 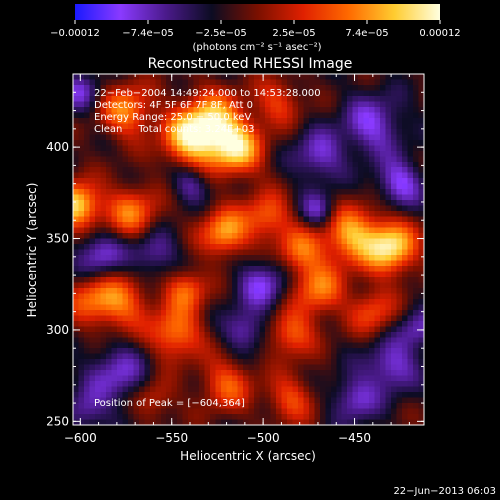 I want to click on x-axis-label: Heliocentric X (arcsec), so click(x=248, y=456).